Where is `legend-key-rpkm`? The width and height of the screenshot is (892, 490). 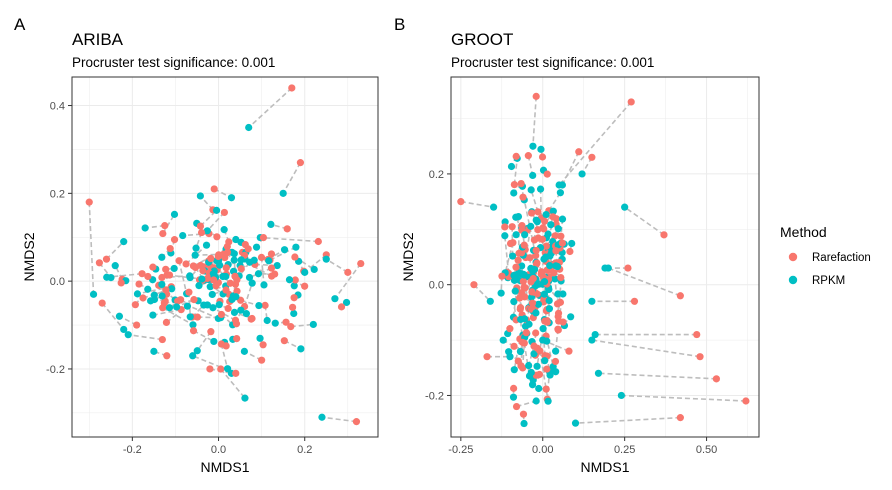
legend-key-rpkm is located at coordinates (793, 280).